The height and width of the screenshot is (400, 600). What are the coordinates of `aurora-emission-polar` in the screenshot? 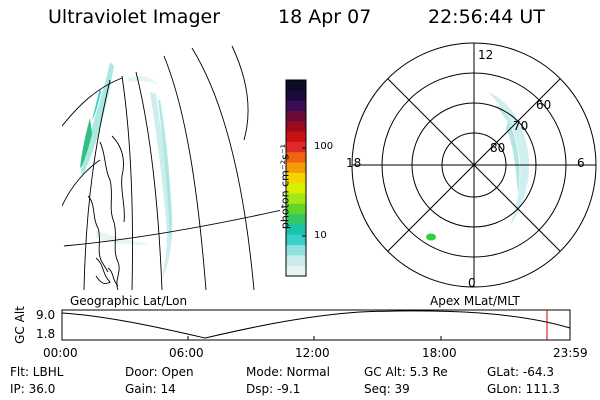 It's located at (509, 159).